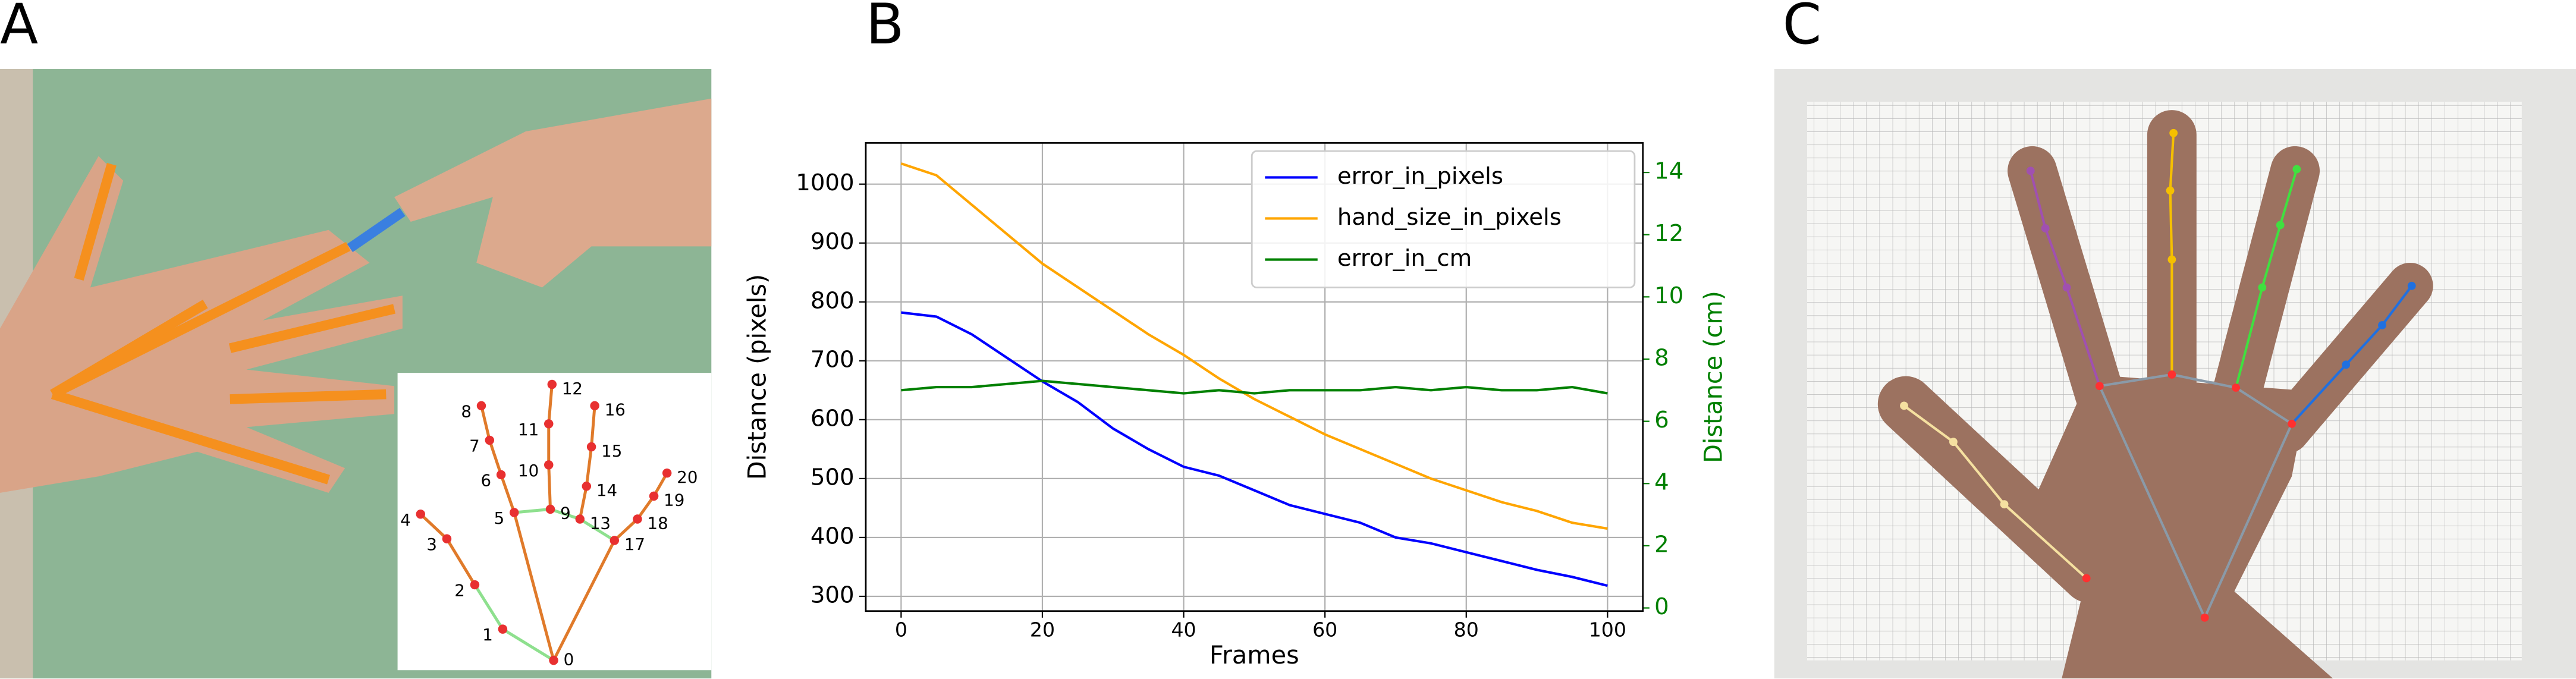 This screenshot has height=679, width=2576. What do you see at coordinates (222, 324) in the screenshot?
I see `pose-lines` at bounding box center [222, 324].